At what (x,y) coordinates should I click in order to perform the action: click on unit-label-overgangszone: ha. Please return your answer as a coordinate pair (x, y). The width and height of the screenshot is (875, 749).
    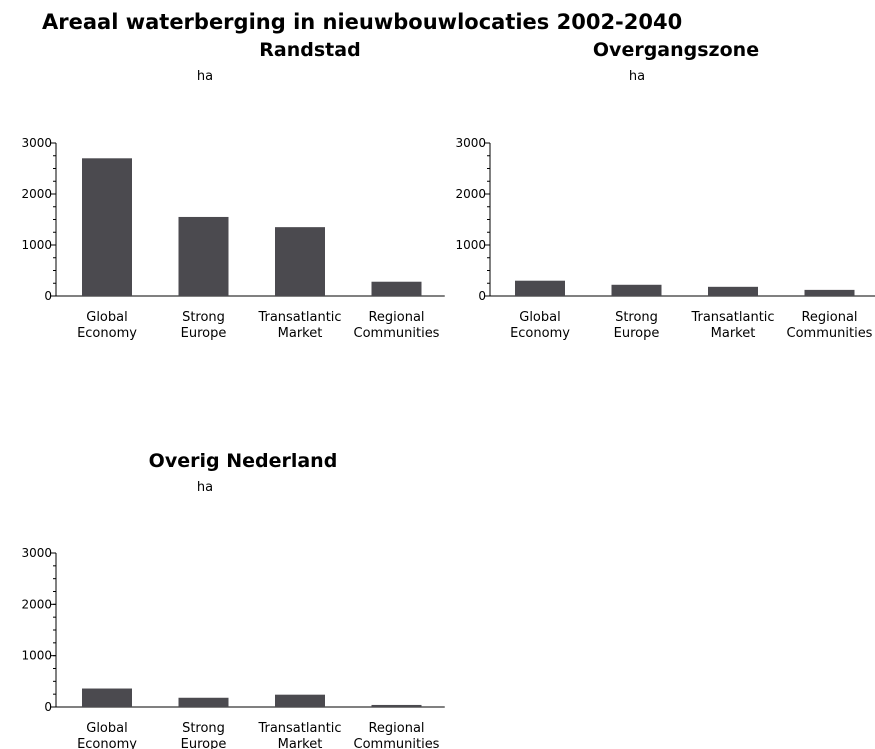
    Looking at the image, I should click on (637, 76).